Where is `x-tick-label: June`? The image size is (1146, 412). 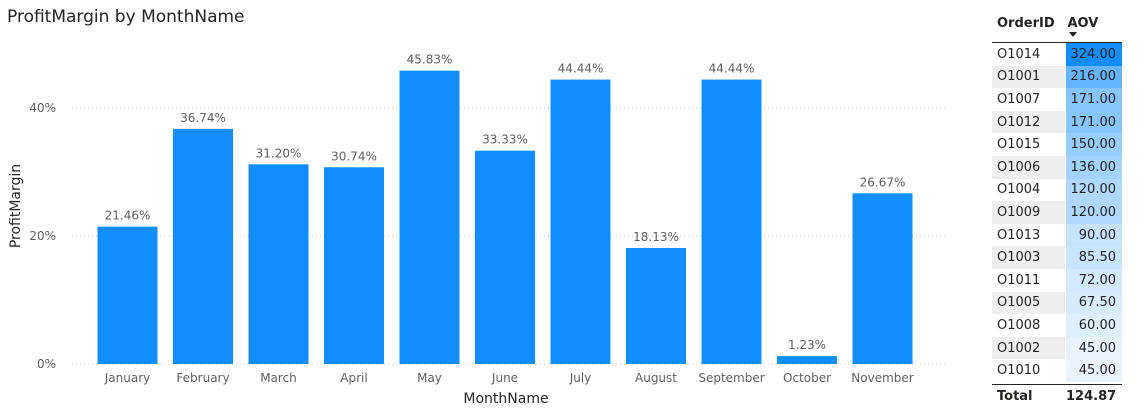
x-tick-label: June is located at coordinates (504, 378).